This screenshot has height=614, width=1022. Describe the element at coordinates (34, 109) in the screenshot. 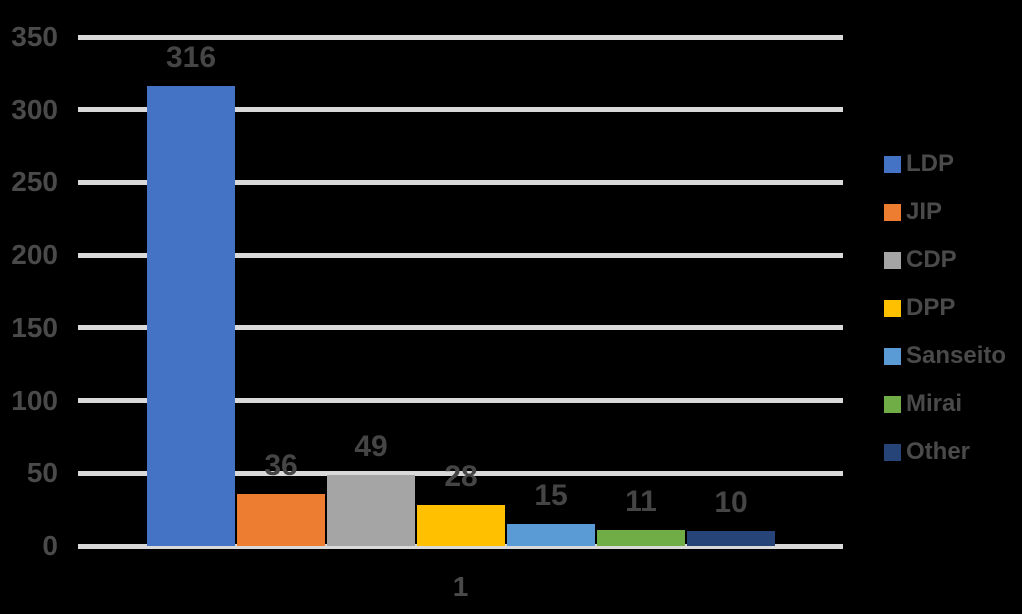

I see `y-tick-label: 300` at that location.